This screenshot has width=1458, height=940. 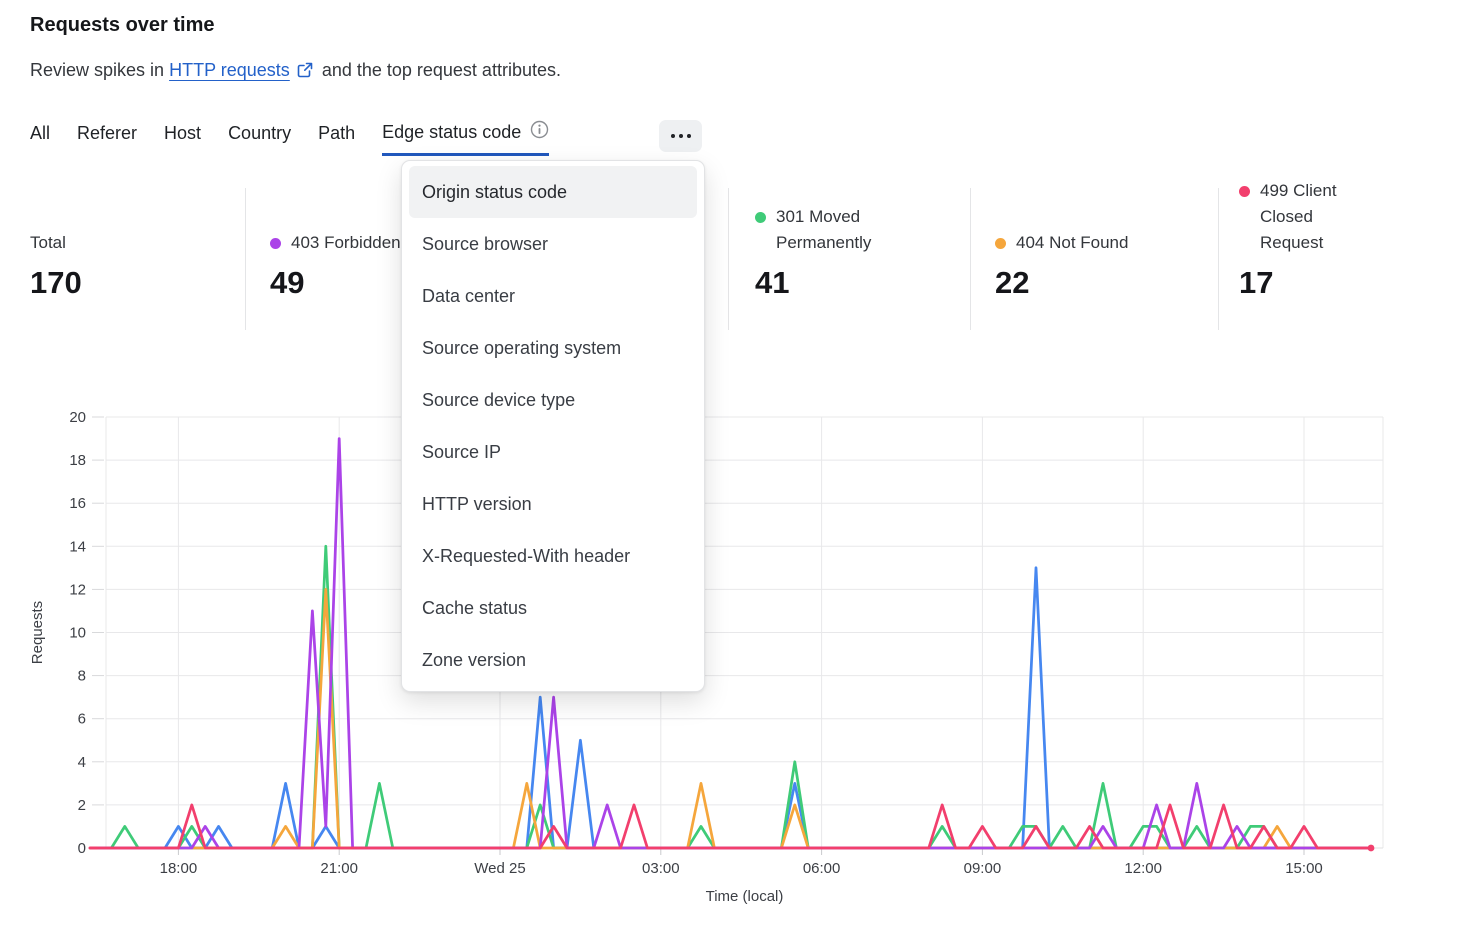 I want to click on stat-label: 404 Not Found, so click(x=1072, y=242).